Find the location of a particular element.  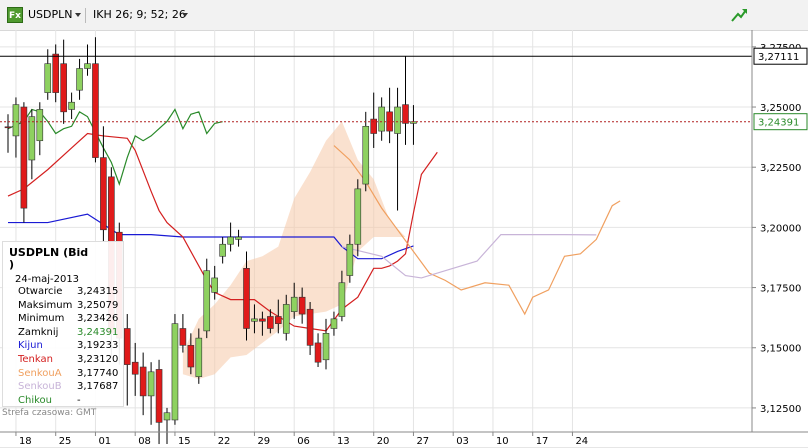

info-row-label: Zamknij is located at coordinates (38, 332).